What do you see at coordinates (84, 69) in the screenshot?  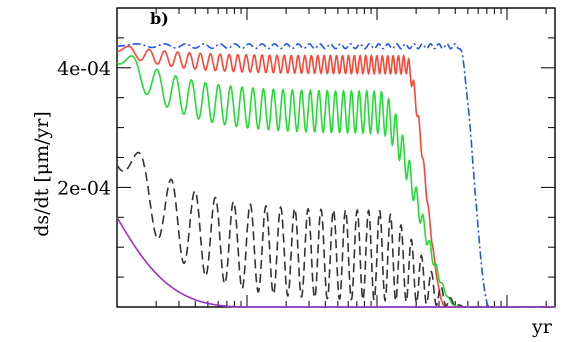 I see `y-tick-label: 4e-04` at bounding box center [84, 69].